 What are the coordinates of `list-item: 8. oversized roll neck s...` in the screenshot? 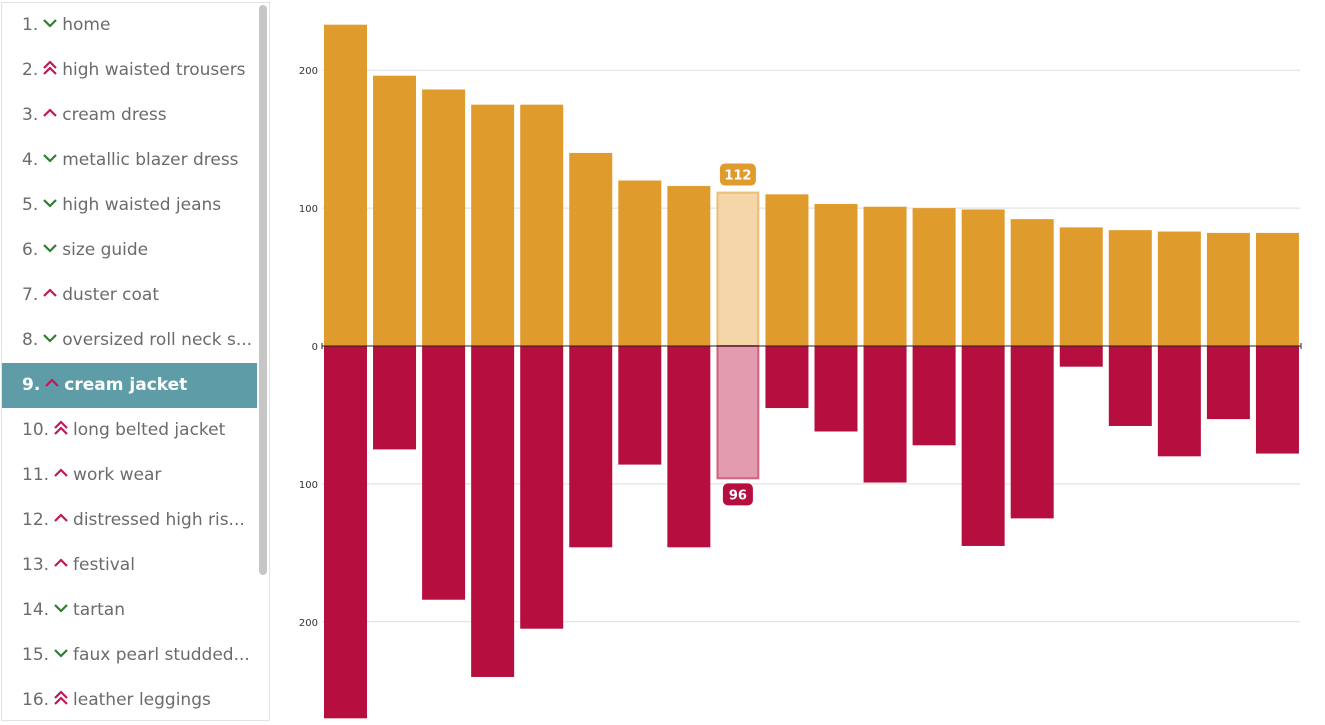 It's located at (129, 340).